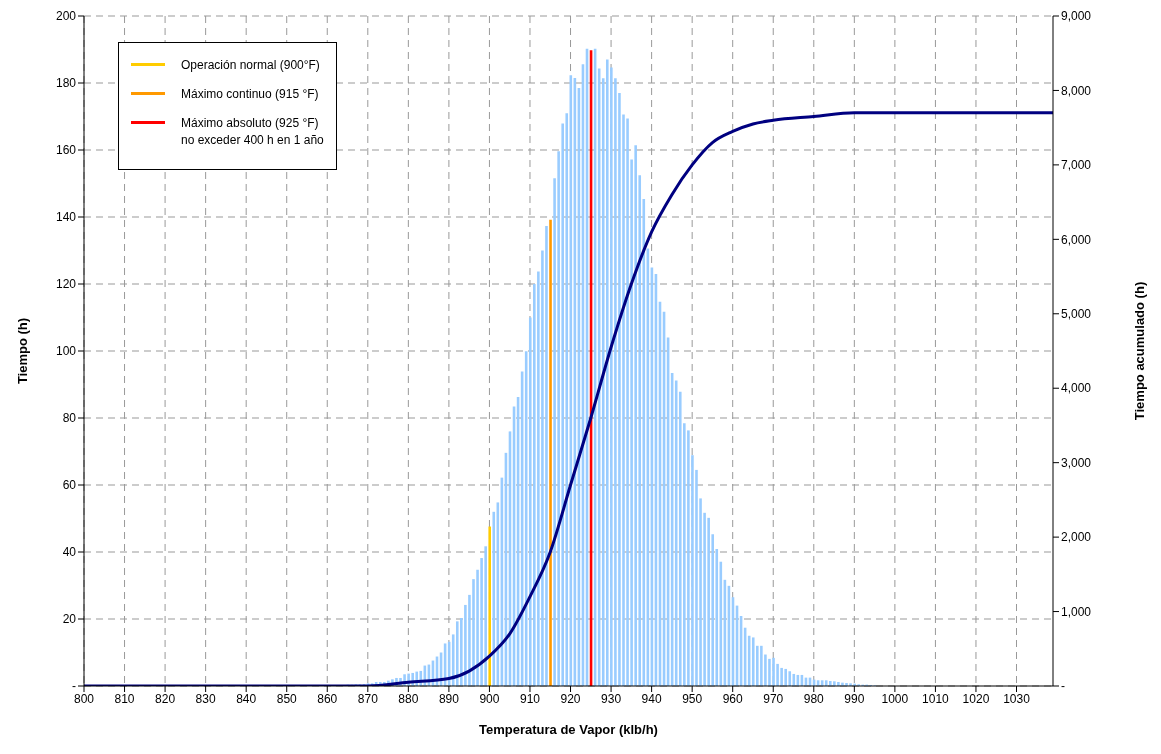 The width and height of the screenshot is (1161, 754). I want to click on x-tick-label: 970, so click(773, 698).